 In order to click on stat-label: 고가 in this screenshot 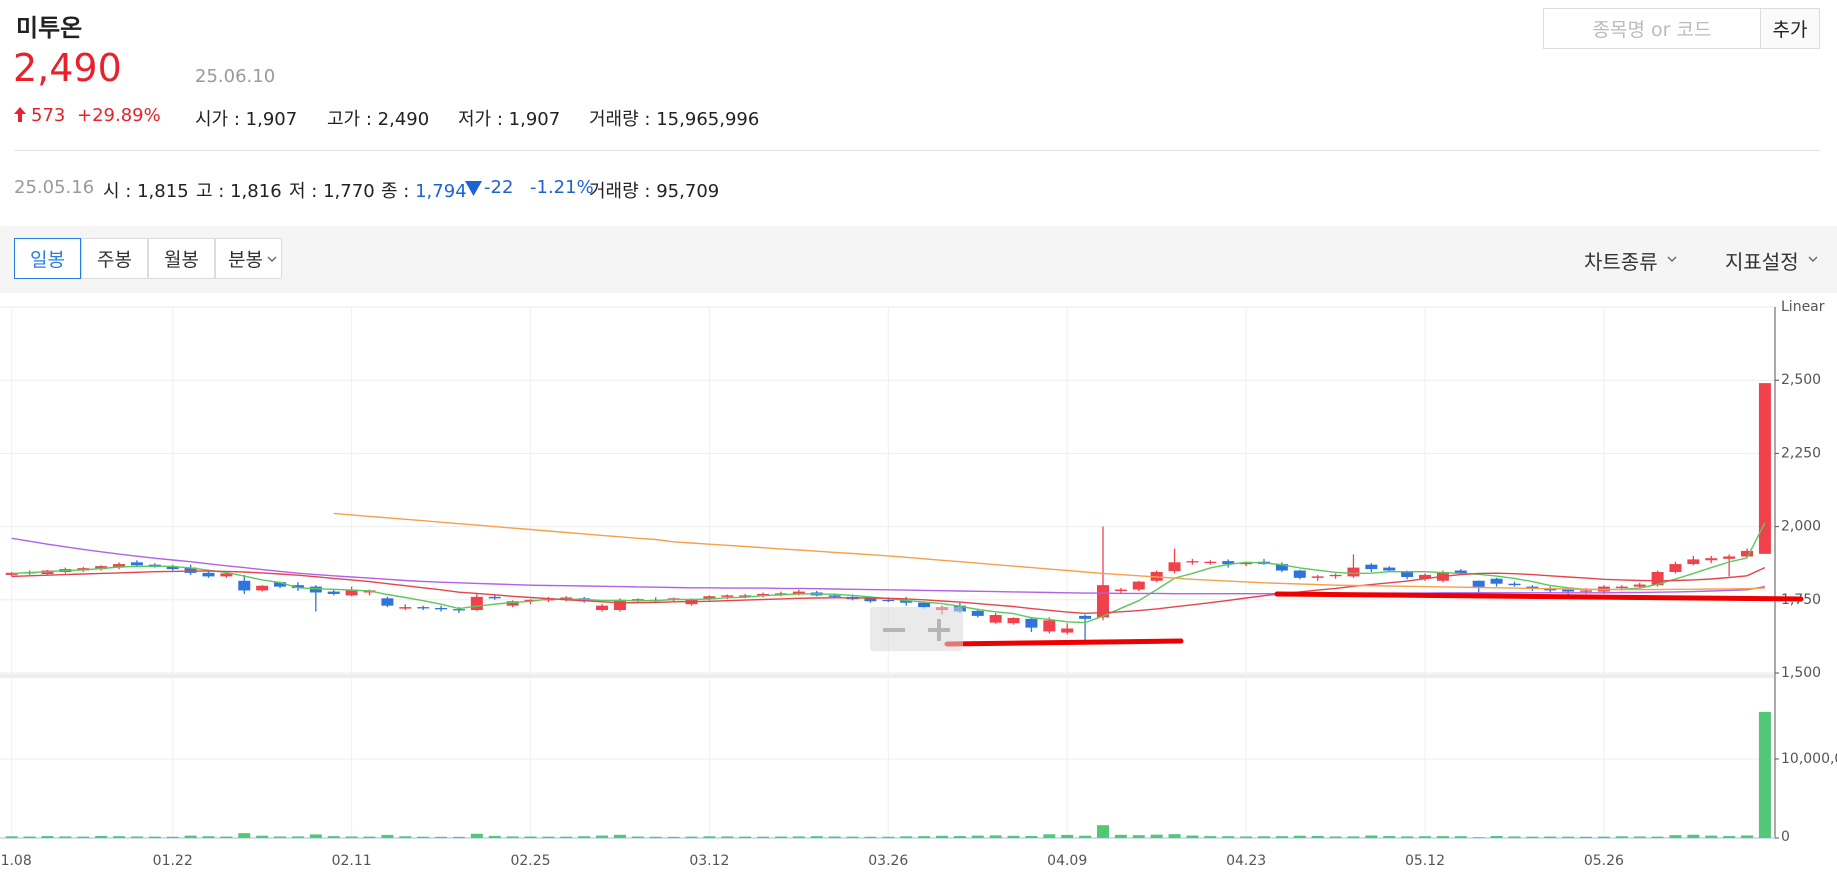, I will do `click(344, 119)`.